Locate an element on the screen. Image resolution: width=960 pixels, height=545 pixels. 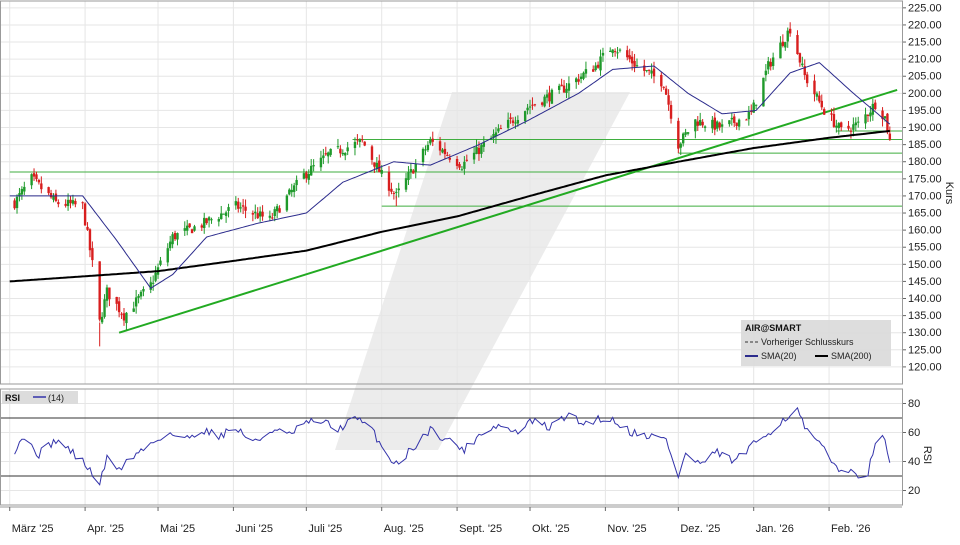
rsi-axis-title: RSI is located at coordinates (927, 455).